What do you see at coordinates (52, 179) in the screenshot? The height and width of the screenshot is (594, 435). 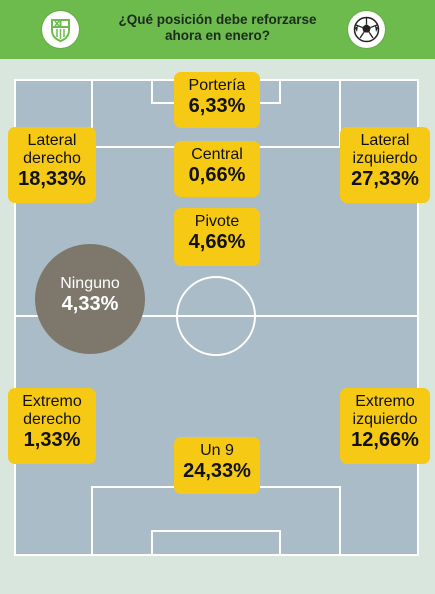 I see `label-percent: 18,33%` at bounding box center [52, 179].